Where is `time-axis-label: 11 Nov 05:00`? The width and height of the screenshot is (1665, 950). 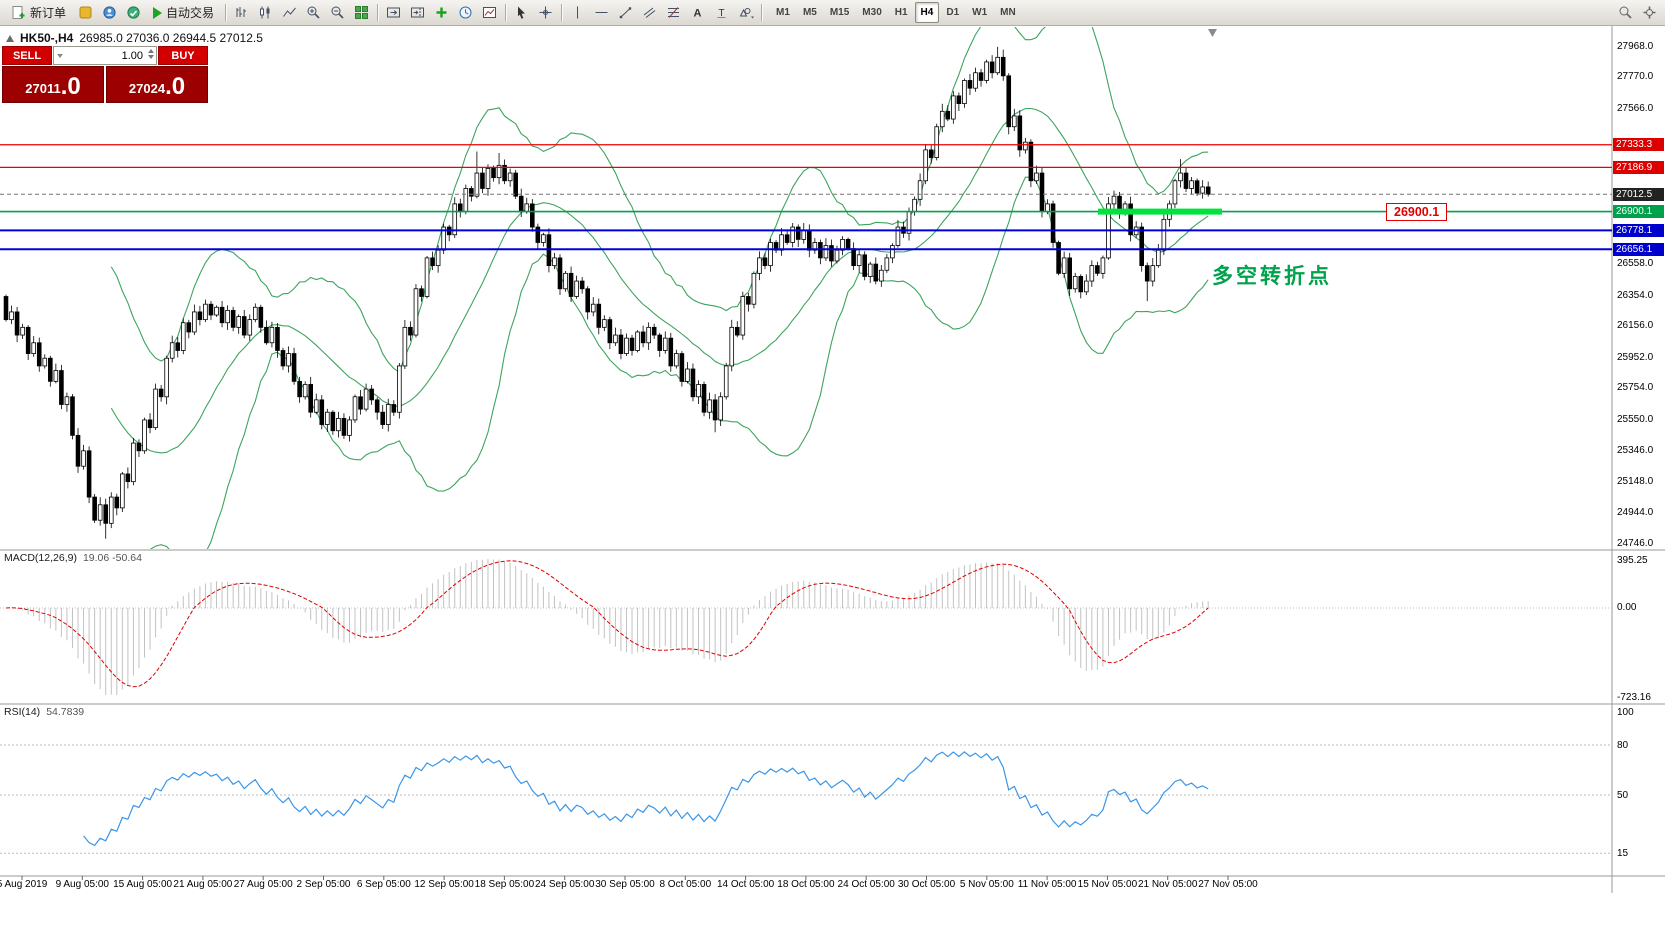
time-axis-label: 11 Nov 05:00 is located at coordinates (1047, 884).